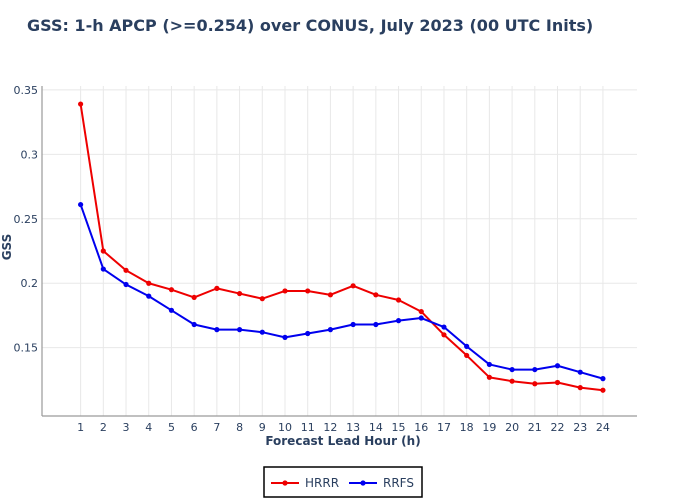  What do you see at coordinates (535, 427) in the screenshot?
I see `x-tick-label: 21` at bounding box center [535, 427].